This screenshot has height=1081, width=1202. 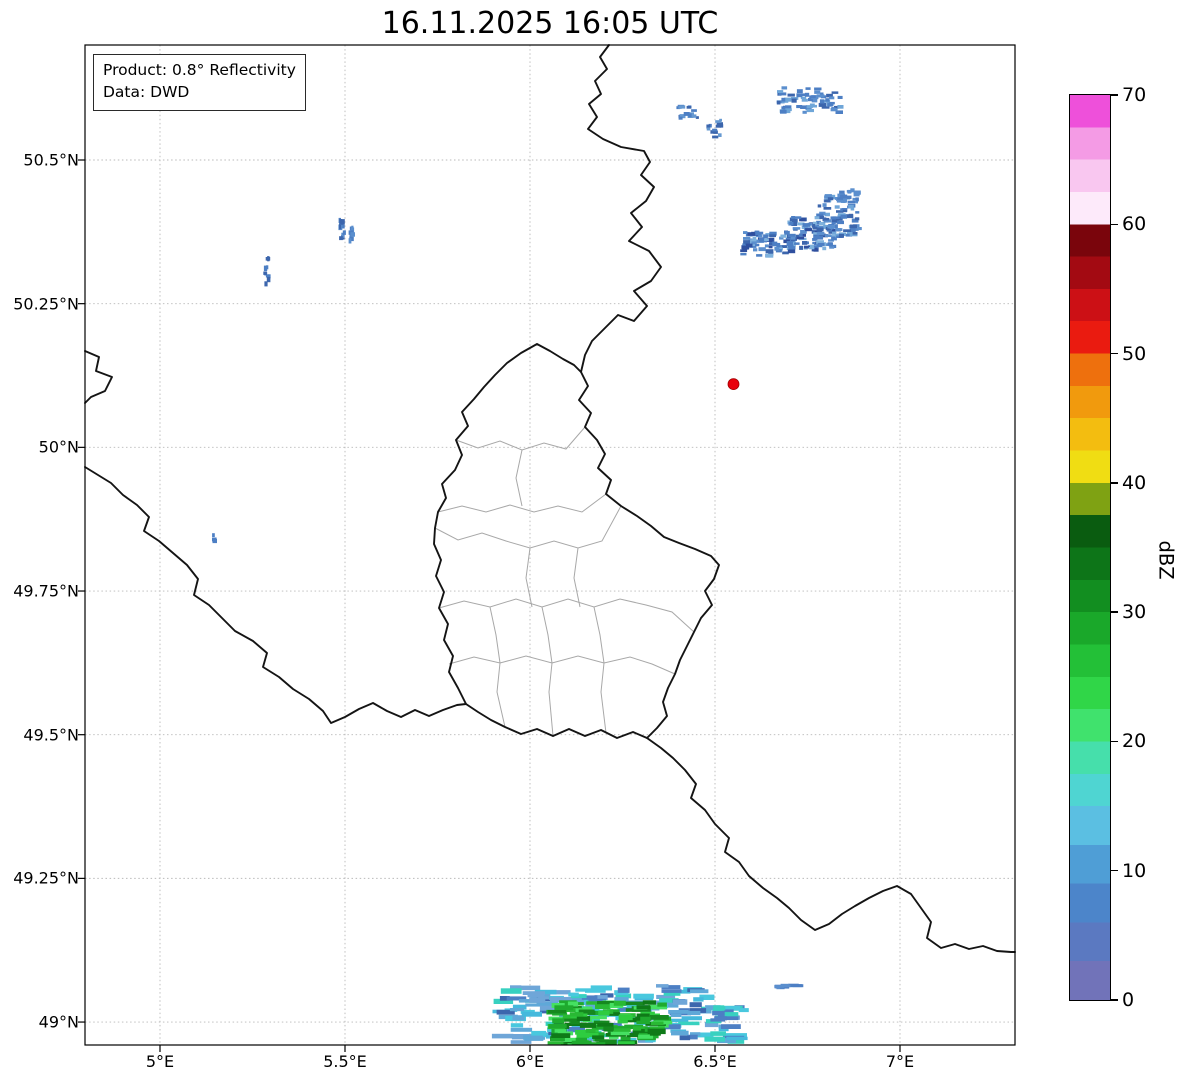 What do you see at coordinates (214, 538) in the screenshot?
I see `echo-cluster-tiny-echo` at bounding box center [214, 538].